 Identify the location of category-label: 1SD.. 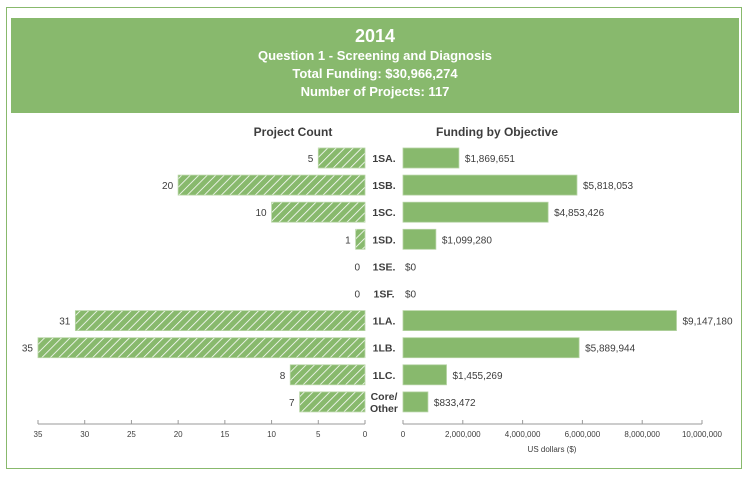
(383, 240).